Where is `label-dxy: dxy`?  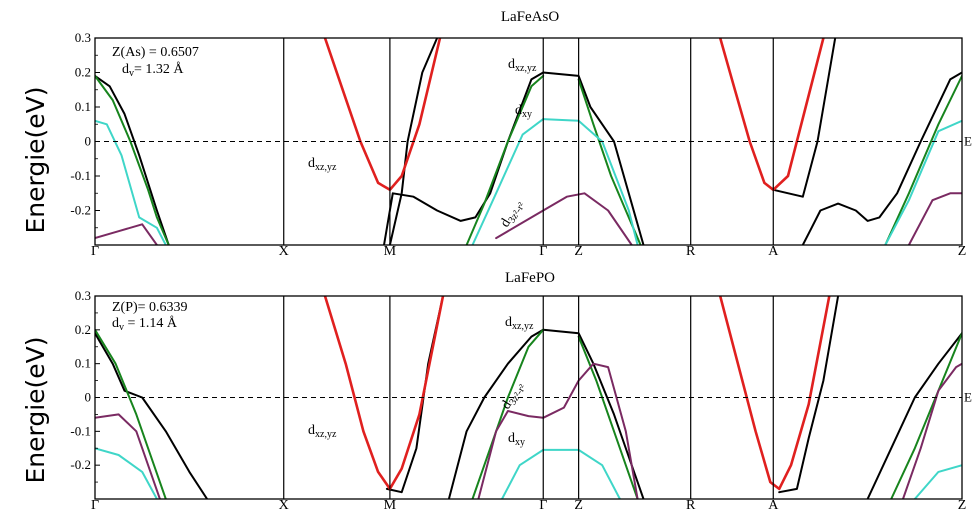 label-dxy: dxy is located at coordinates (516, 439).